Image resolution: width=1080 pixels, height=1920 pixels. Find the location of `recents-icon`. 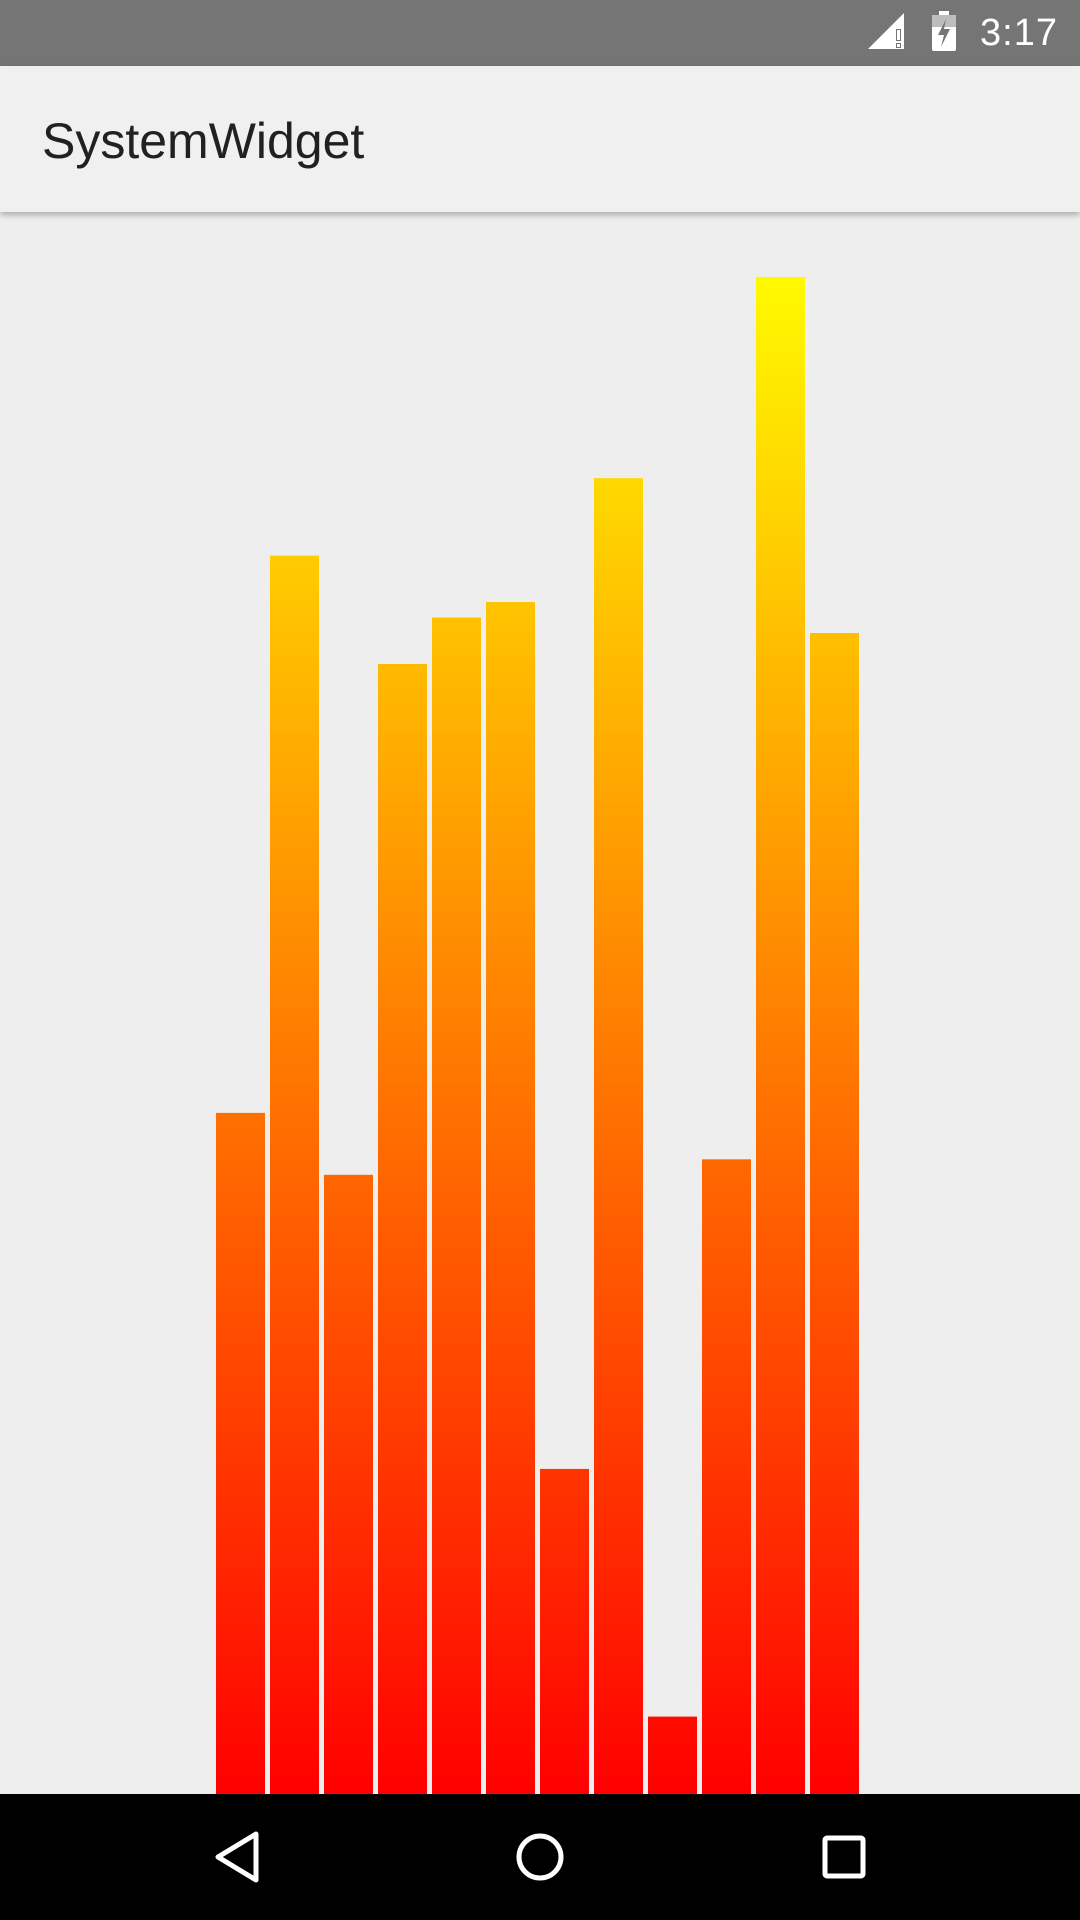

recents-icon is located at coordinates (844, 1857).